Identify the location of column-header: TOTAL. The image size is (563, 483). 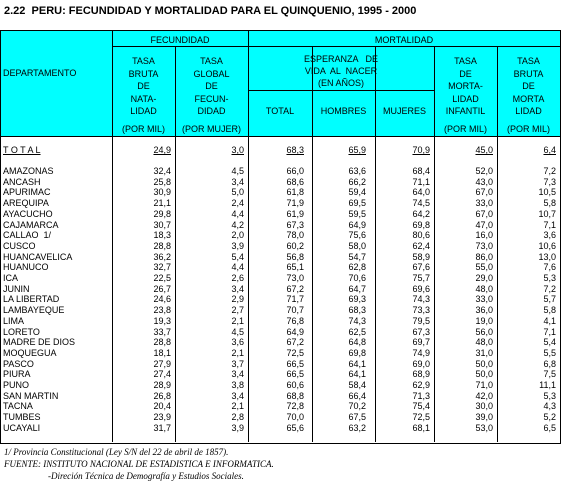
(280, 111).